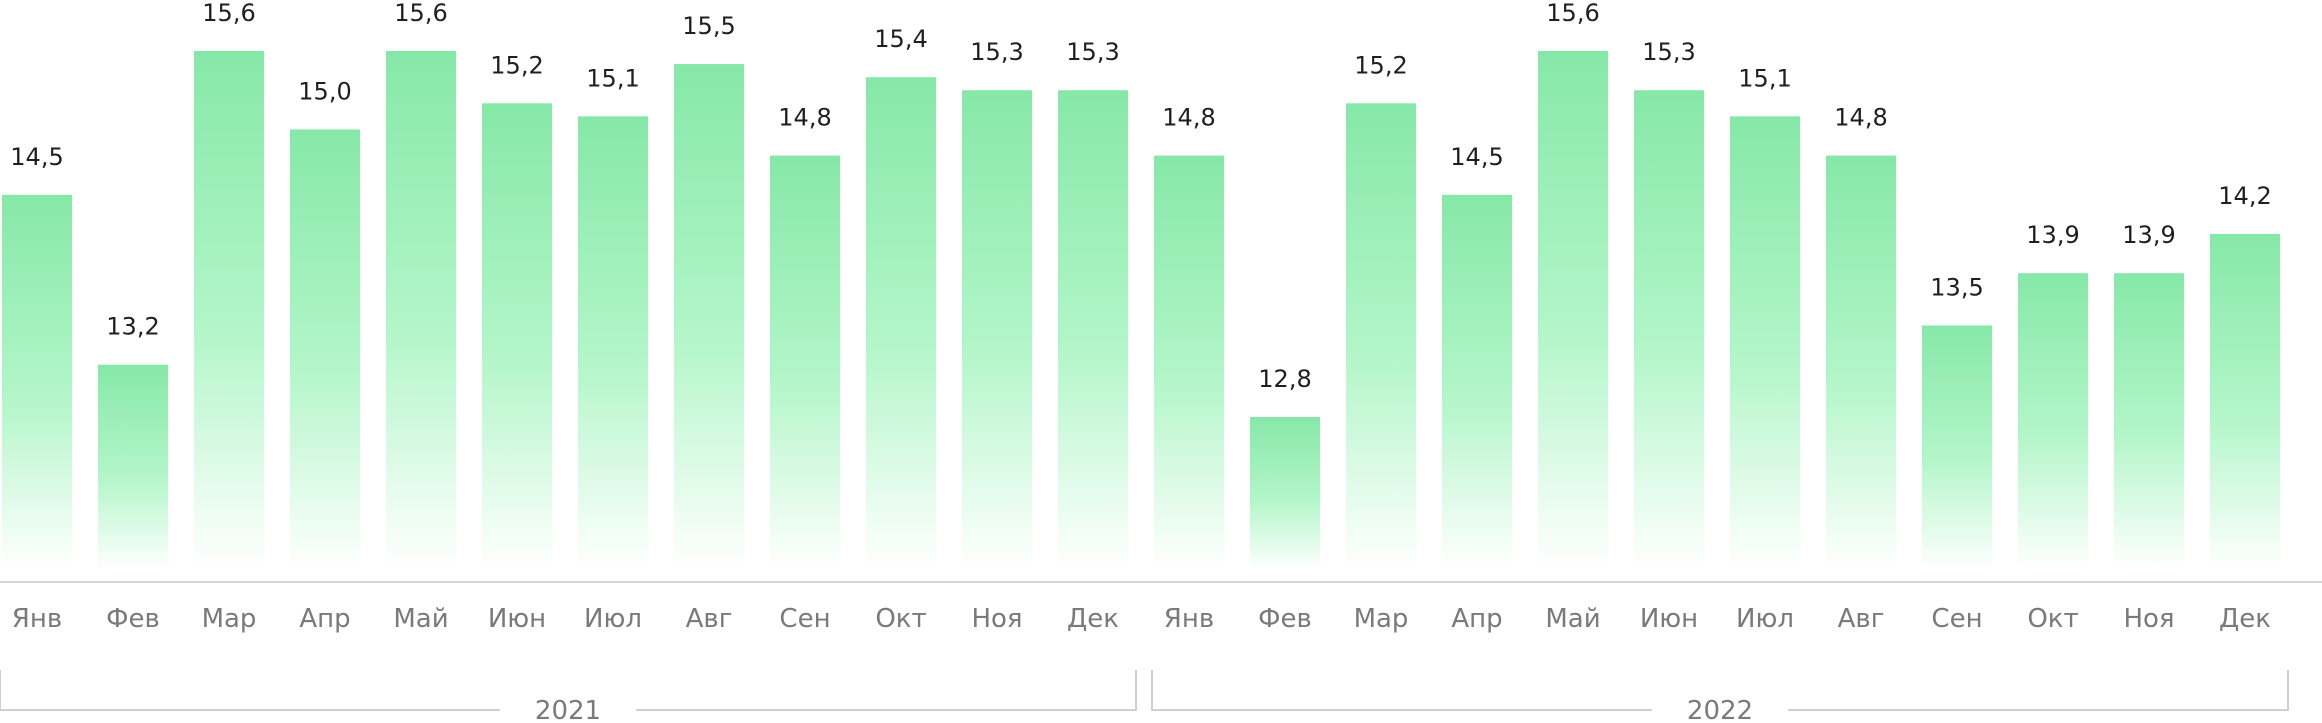 The height and width of the screenshot is (723, 2322). Describe the element at coordinates (324, 91) in the screenshot. I see `data-label: 15,0` at that location.